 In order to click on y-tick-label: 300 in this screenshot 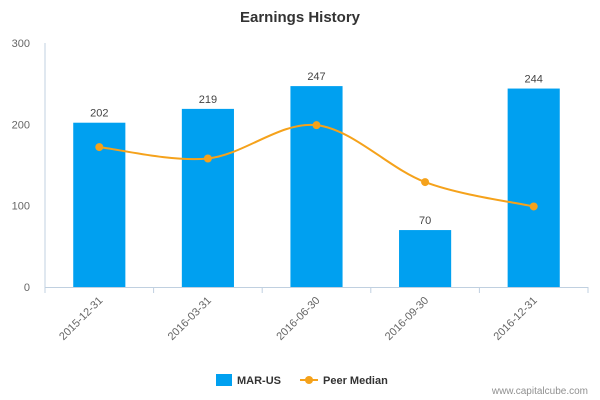, I will do `click(21, 44)`.